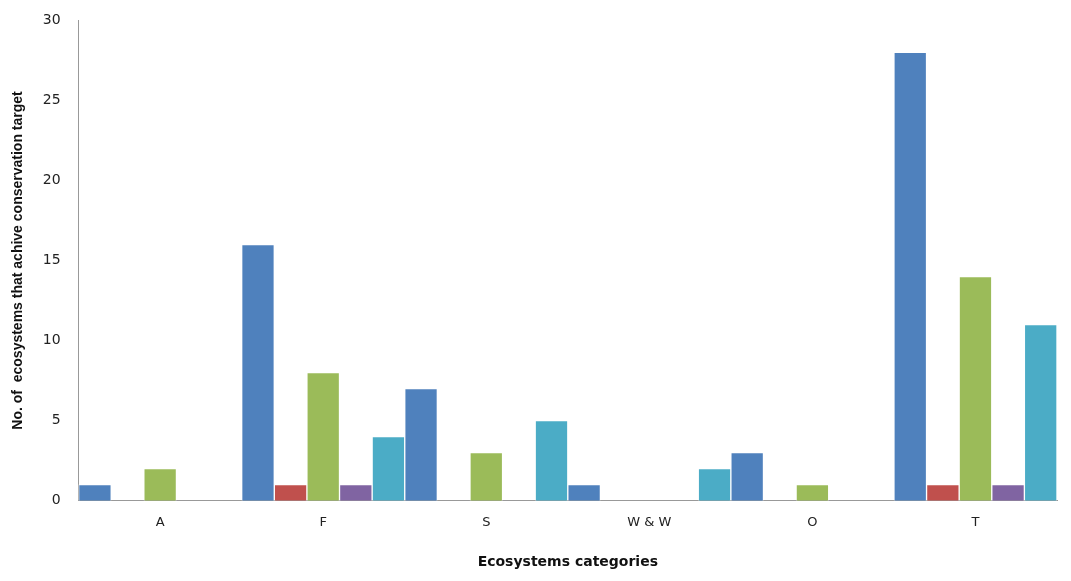 The width and height of the screenshot is (1071, 581). Describe the element at coordinates (51, 179) in the screenshot. I see `y-tick-label: 20` at that location.